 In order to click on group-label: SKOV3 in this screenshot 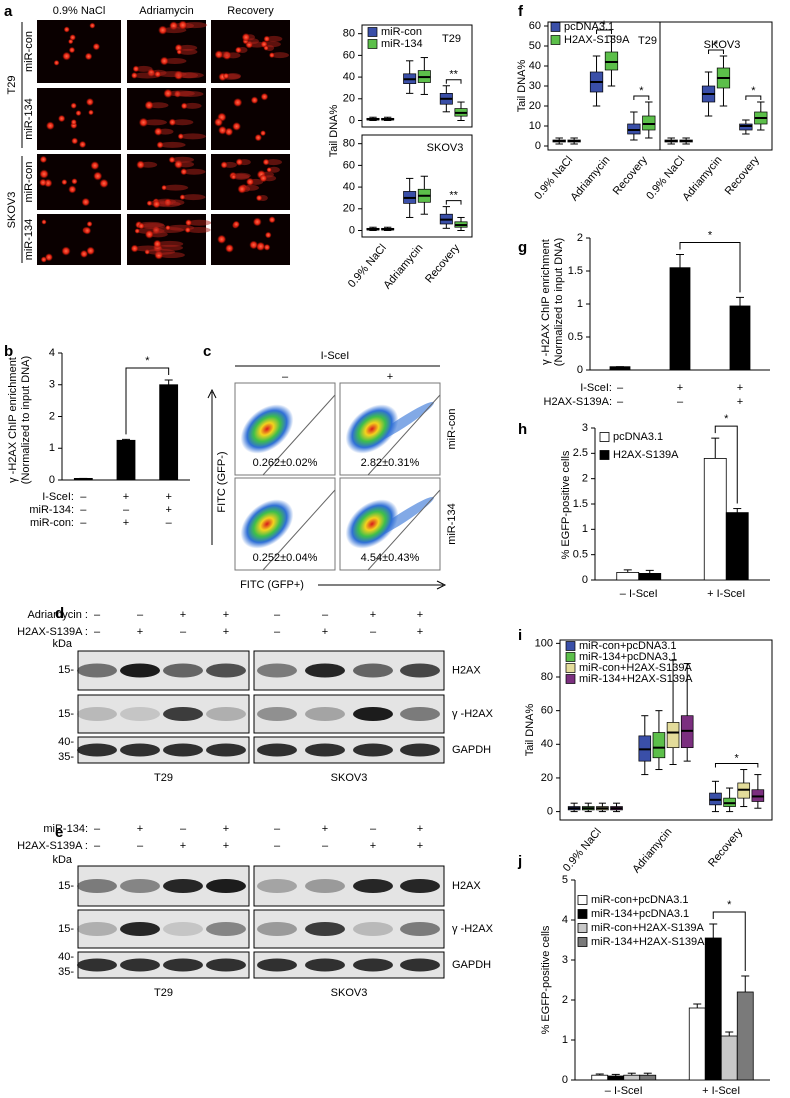, I will do `click(12, 210)`.